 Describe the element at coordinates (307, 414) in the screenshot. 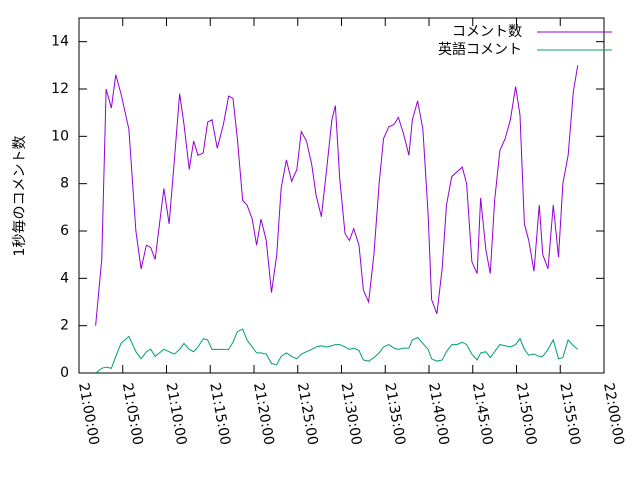

I see `x-tick-label: 21:25:00` at that location.